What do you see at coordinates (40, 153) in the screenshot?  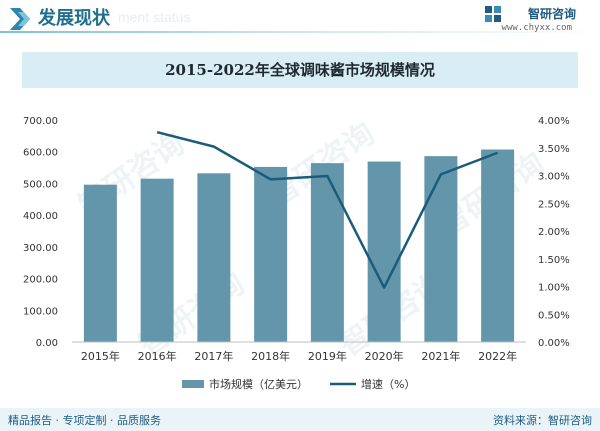 I see `y-left-tick-label: 600.00` at bounding box center [40, 153].